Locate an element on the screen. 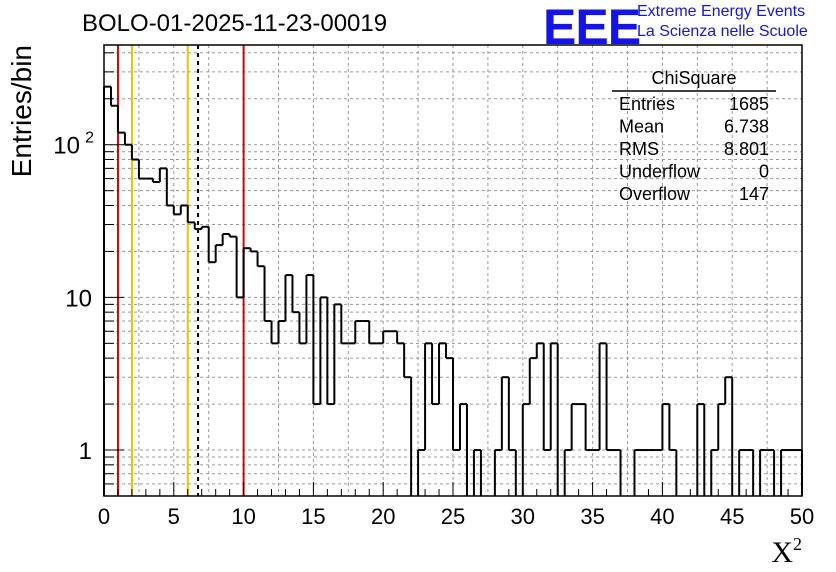 This screenshot has height=572, width=836. stats-value: 8.801 is located at coordinates (746, 149).